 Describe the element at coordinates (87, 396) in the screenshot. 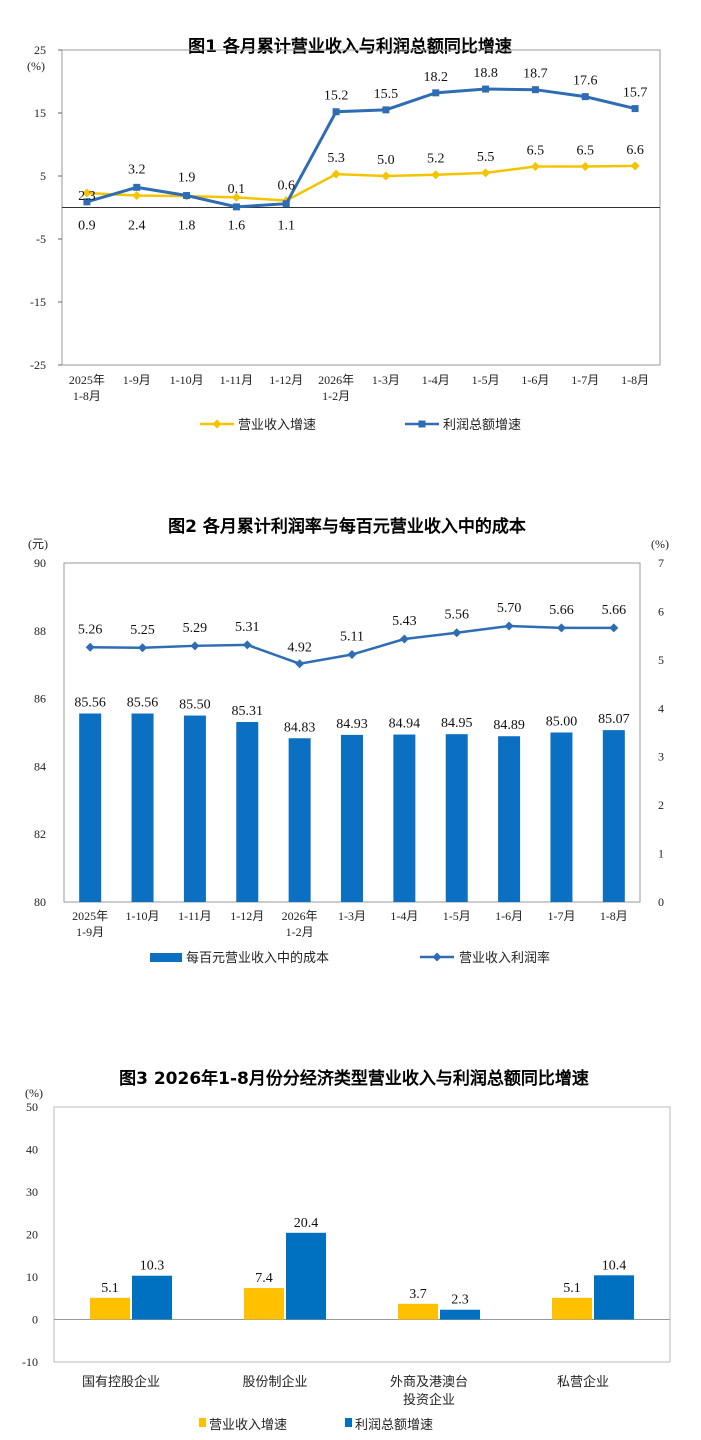

I see `x-tick-0-line2: 1-8月` at that location.